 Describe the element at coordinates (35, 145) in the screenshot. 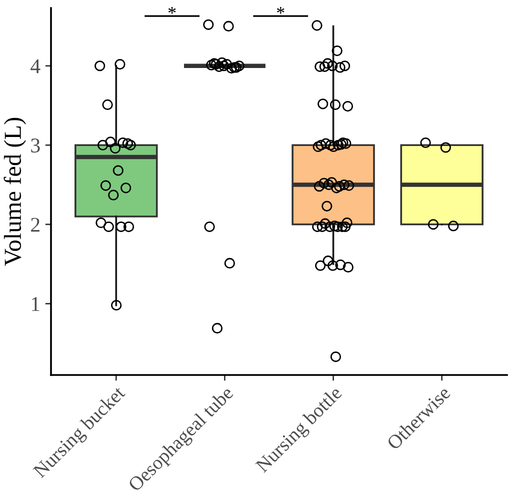

I see `y-tick-label: 3` at that location.